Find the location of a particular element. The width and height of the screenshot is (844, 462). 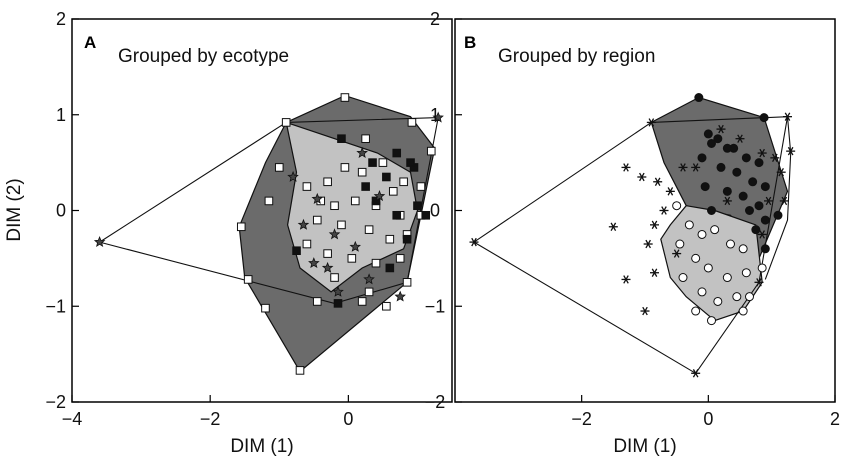

panel-b-x-tick-label: 0 is located at coordinates (708, 419).